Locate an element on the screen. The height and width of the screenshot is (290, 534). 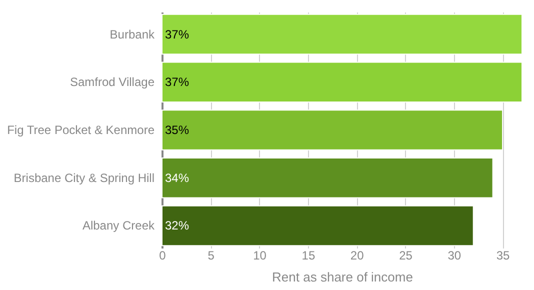
y-tick-label: Fig Tree Pocket & Kenmore is located at coordinates (81, 130).